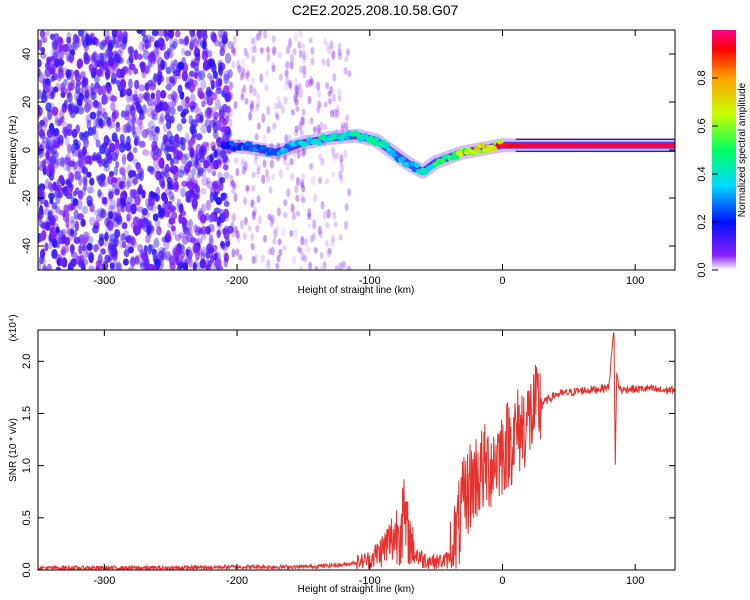 The height and width of the screenshot is (600, 750). Describe the element at coordinates (702, 173) in the screenshot. I see `colorbar-tick-label: 0.4` at that location.